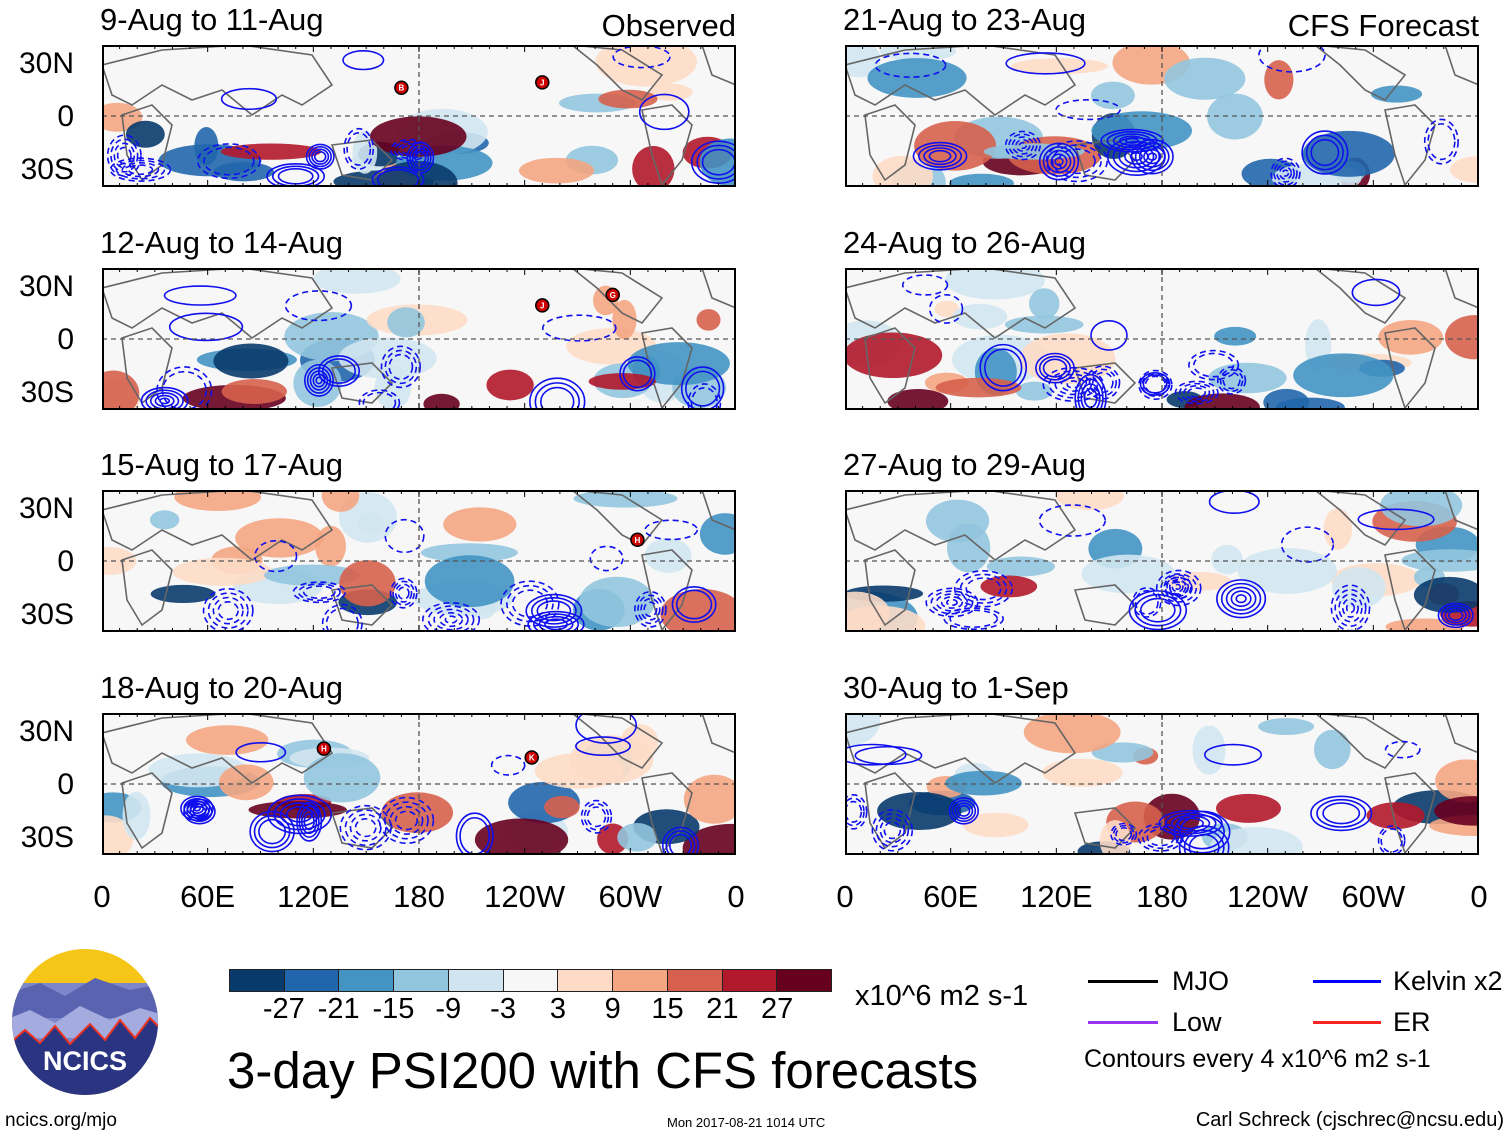  Describe the element at coordinates (965, 19) in the screenshot. I see `panel-title: 21-Aug to 23-Aug` at that location.